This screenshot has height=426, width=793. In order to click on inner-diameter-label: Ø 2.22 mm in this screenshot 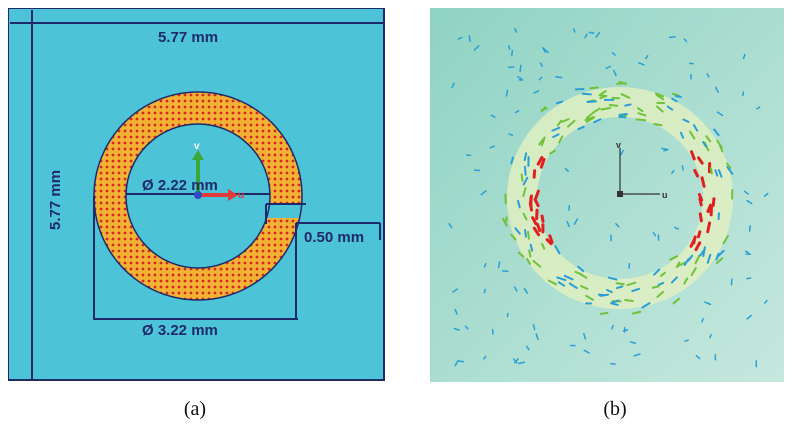, I will do `click(180, 185)`.